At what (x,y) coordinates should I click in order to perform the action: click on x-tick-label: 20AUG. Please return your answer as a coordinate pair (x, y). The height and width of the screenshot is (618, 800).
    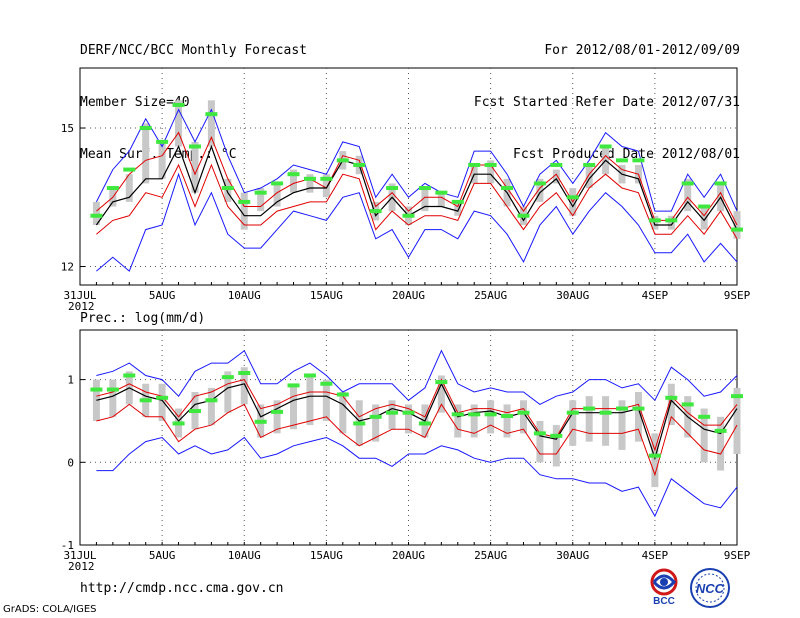
    Looking at the image, I should click on (408, 295).